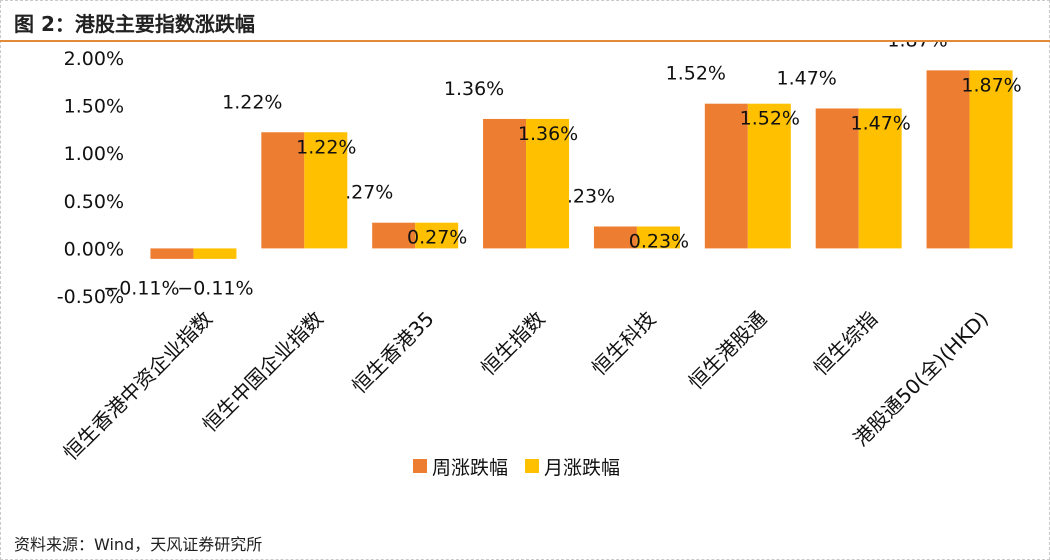 The height and width of the screenshot is (560, 1050). Describe the element at coordinates (807, 78) in the screenshot. I see `data-label-week: 1.47%` at that location.